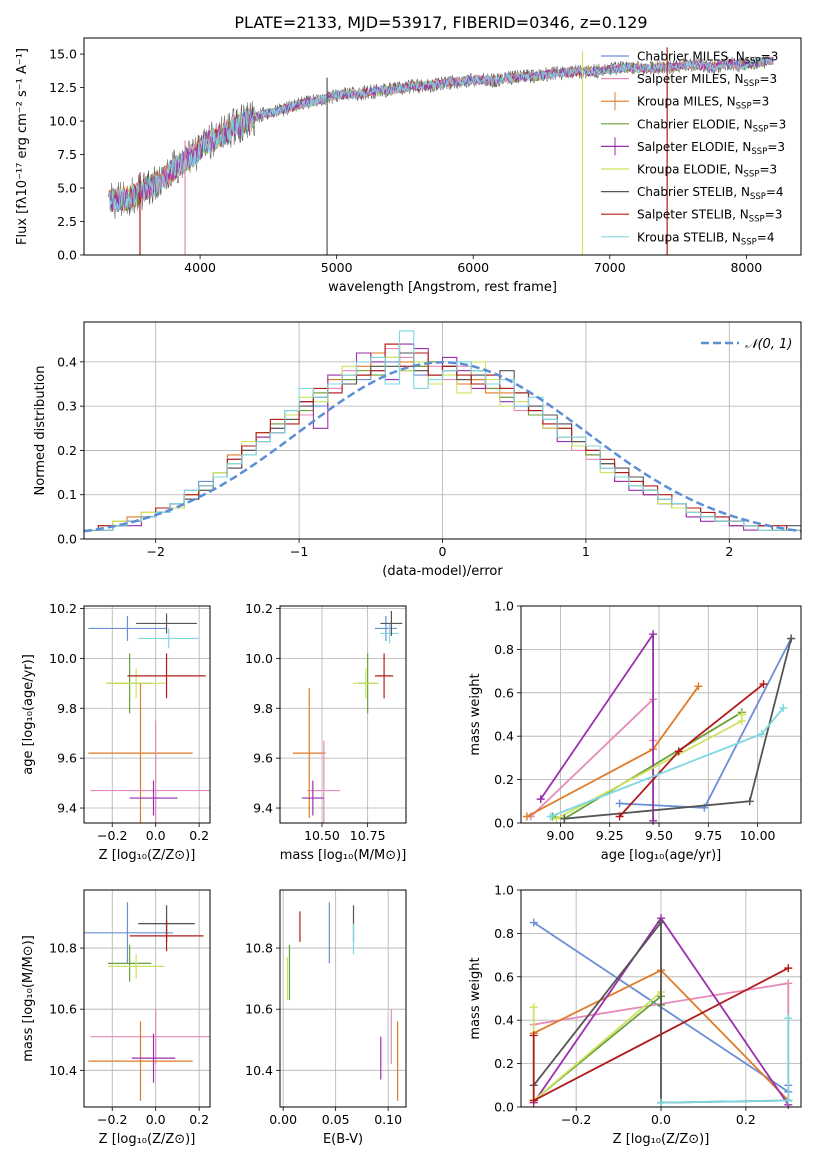 This screenshot has width=819, height=1170. Describe the element at coordinates (504, 823) in the screenshot. I see `weight-vs-age-ytick-label: 0.0` at that location.